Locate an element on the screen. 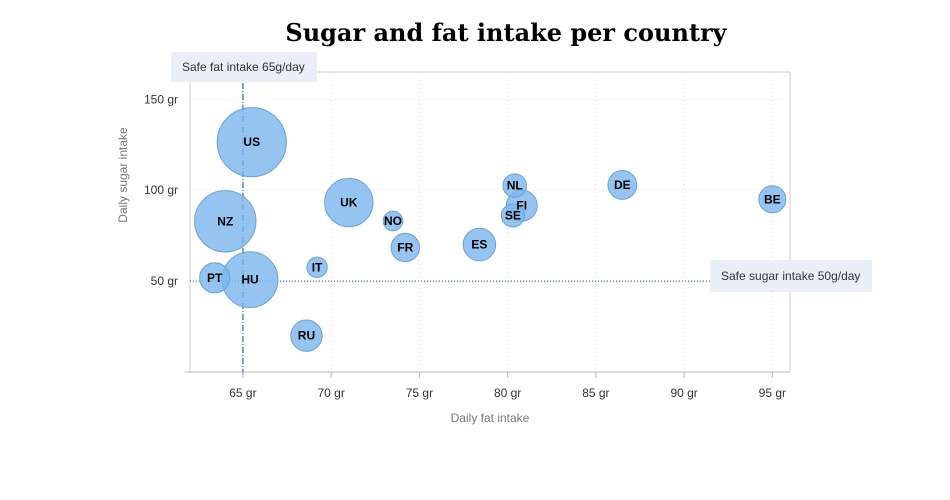 The image size is (950, 500). bubble-label-no: NO is located at coordinates (393, 221).